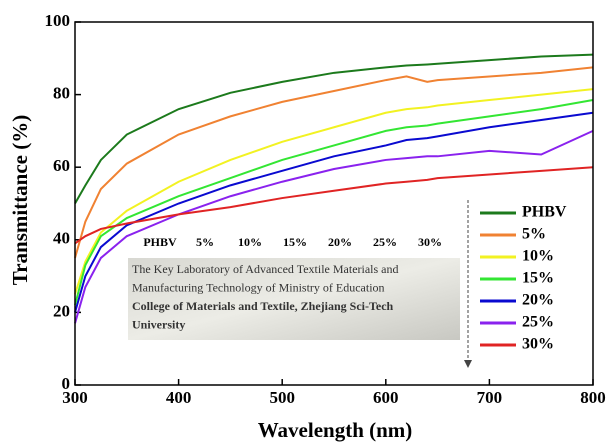  I want to click on x-tick-label: 400, so click(179, 397).